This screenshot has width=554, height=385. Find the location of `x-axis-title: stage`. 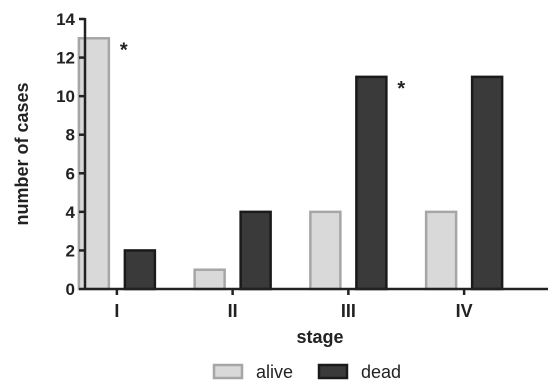

x-axis-title: stage is located at coordinates (319, 337).